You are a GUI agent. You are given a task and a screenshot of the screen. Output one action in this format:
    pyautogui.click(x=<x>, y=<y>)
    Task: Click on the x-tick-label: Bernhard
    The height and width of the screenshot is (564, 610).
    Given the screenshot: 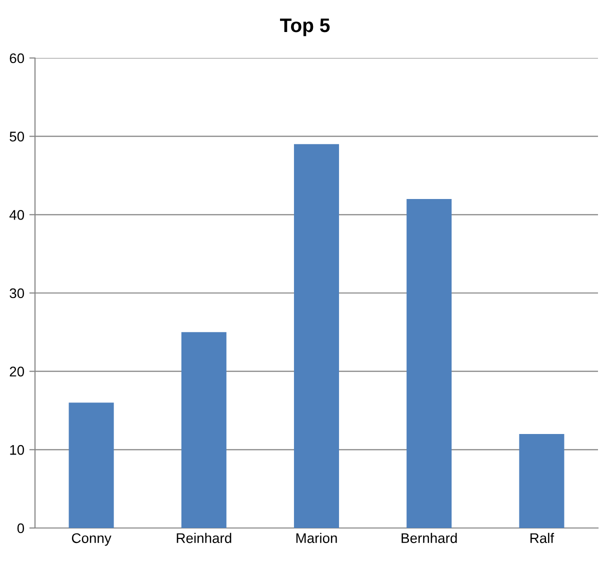 What is the action you would take?
    pyautogui.click(x=429, y=538)
    